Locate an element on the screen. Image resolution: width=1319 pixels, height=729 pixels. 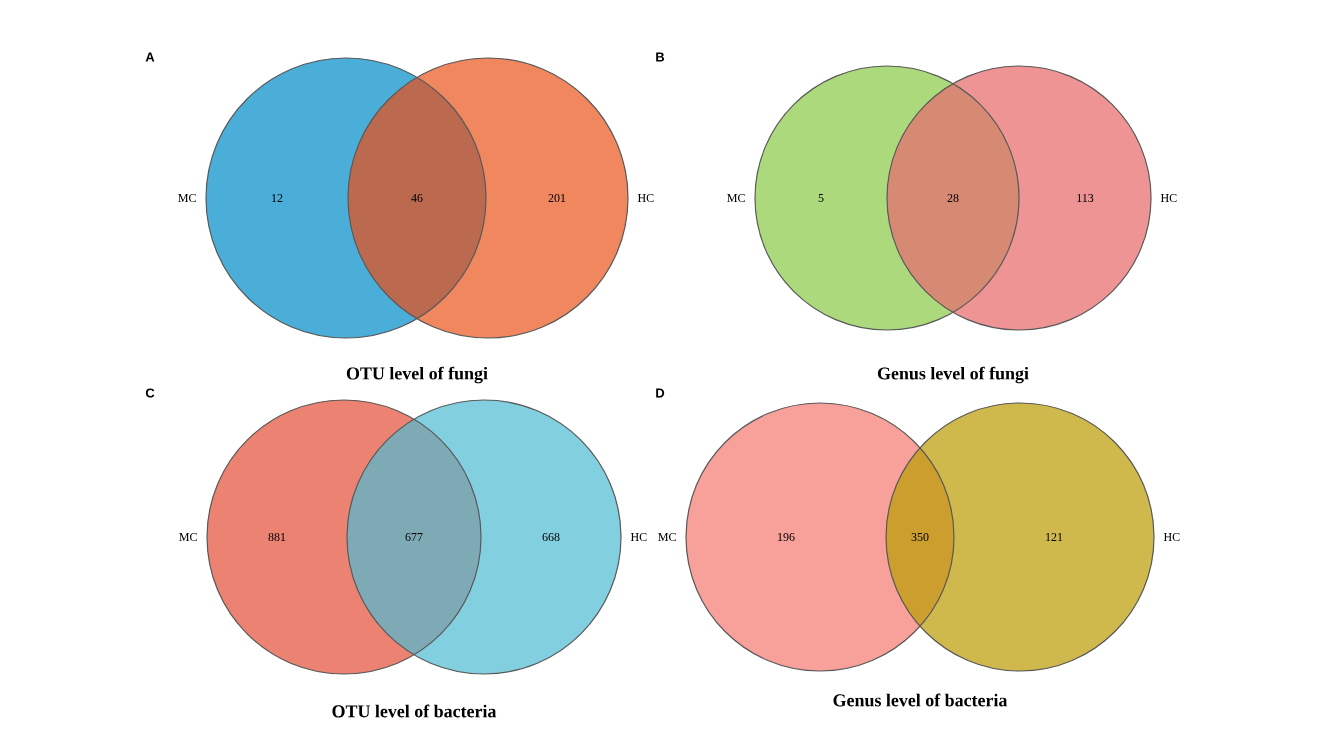
text: Genus level of bacteria is located at coordinates (920, 700).